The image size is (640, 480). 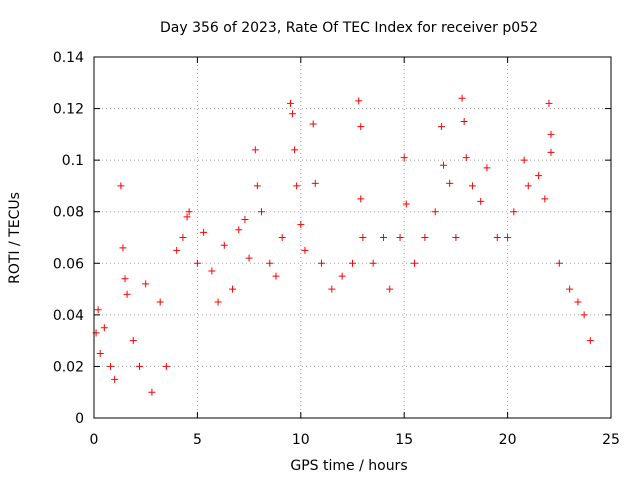 What do you see at coordinates (68, 264) in the screenshot?
I see `y-tick-label: 0.06` at bounding box center [68, 264].